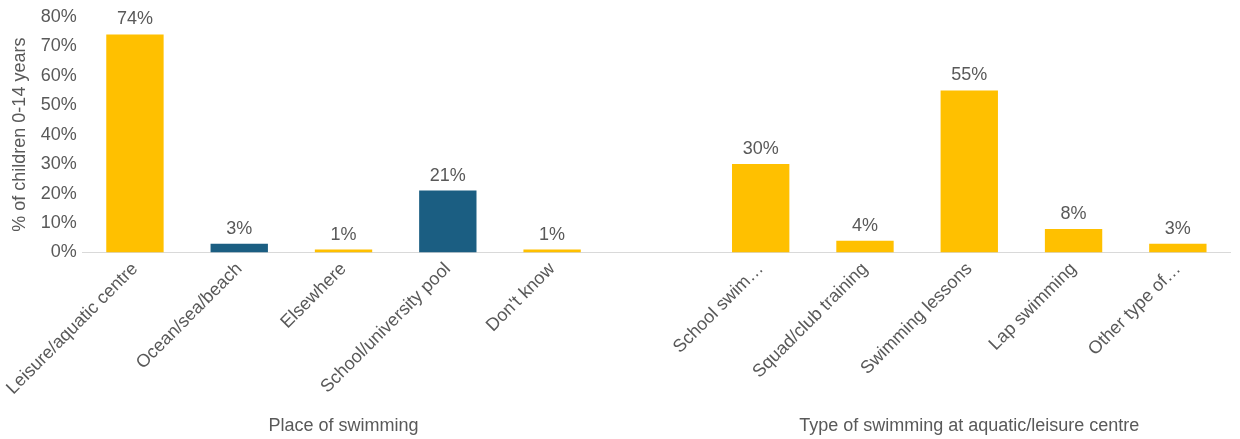 The image size is (1240, 439). I want to click on y-tick-label: 80%, so click(58, 15).